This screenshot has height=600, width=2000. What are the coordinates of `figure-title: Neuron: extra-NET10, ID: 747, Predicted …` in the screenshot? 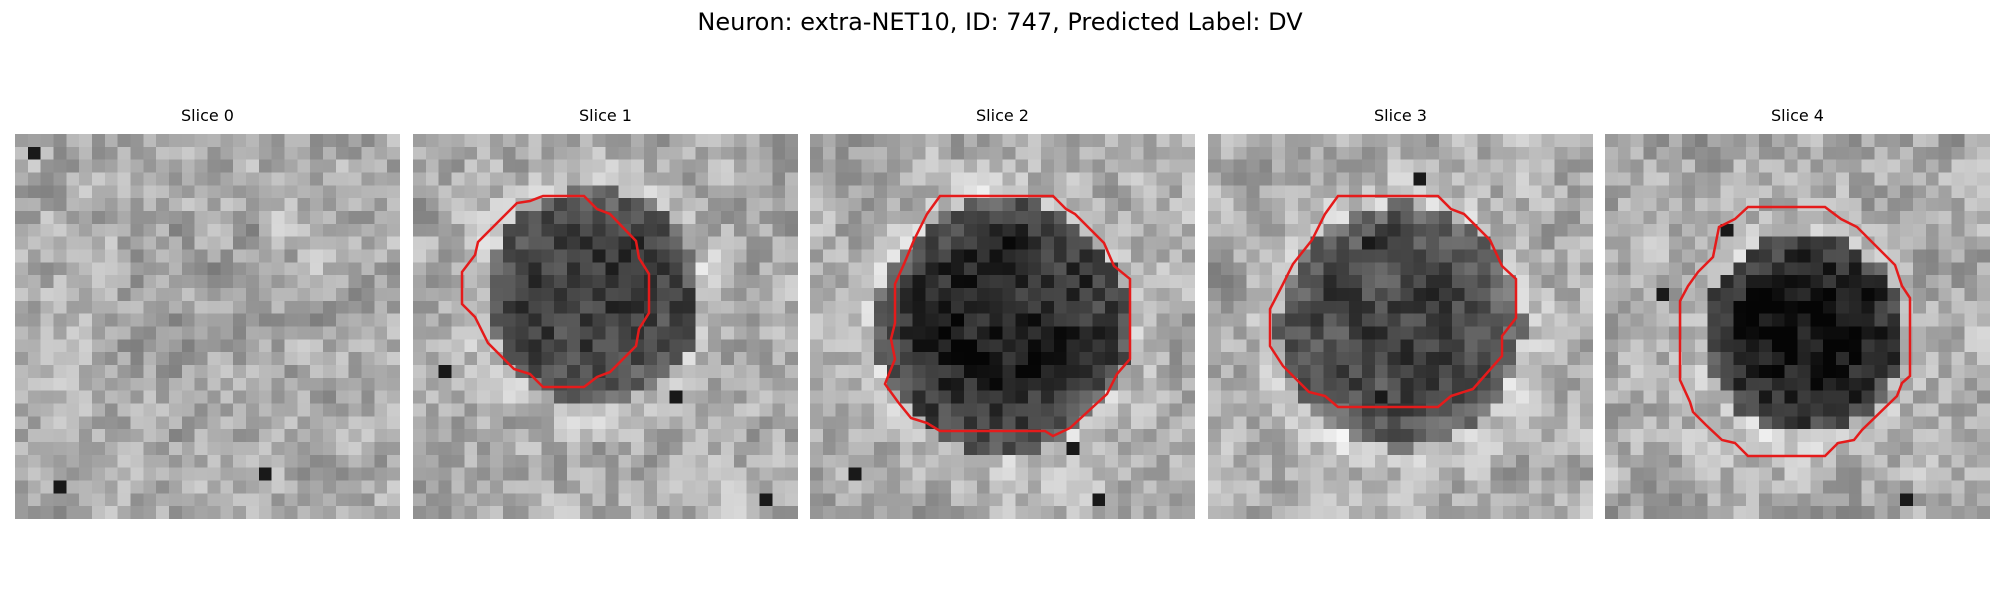 It's located at (1000, 22).